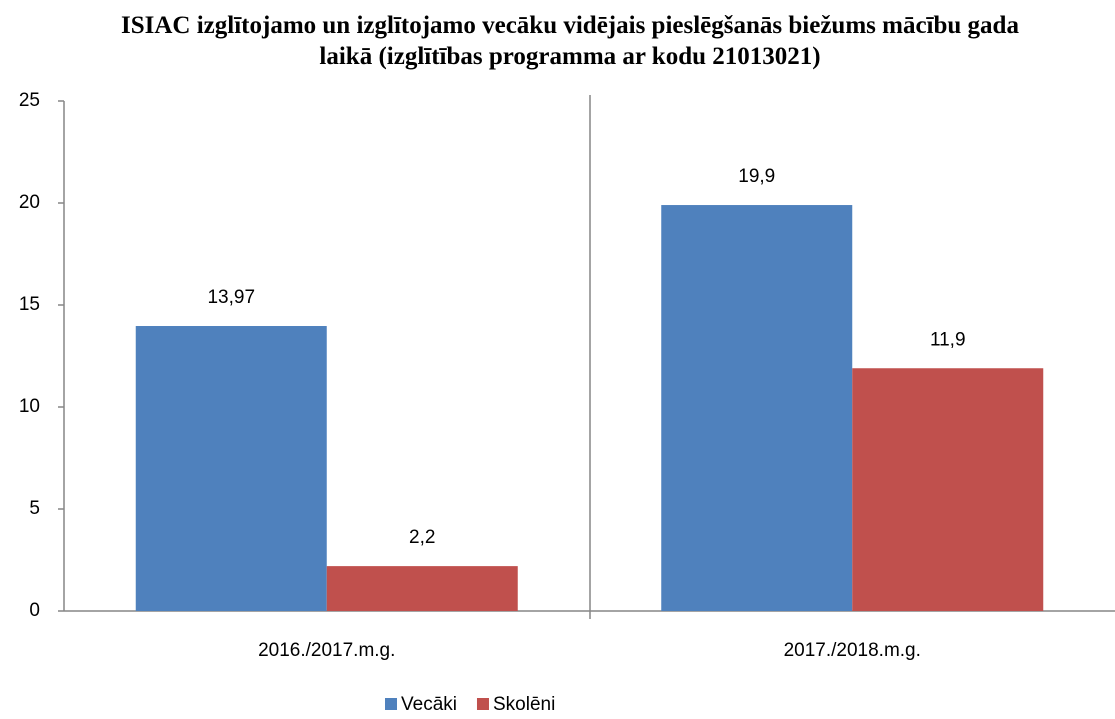 This screenshot has height=719, width=1115. I want to click on y-tick-label: 0, so click(34, 610).